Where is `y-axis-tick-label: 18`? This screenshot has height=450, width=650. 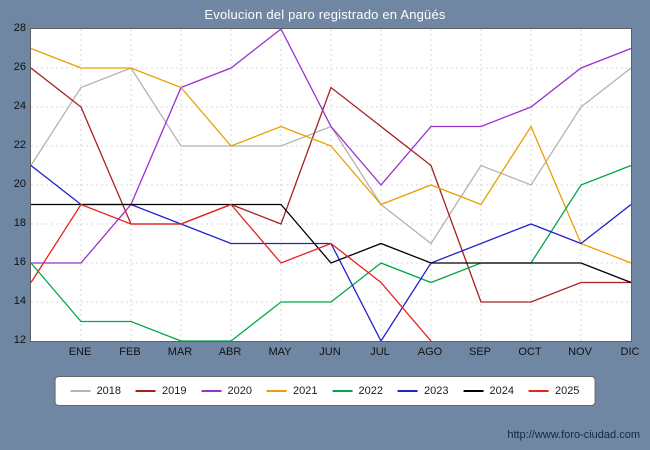 y-axis-tick-label: 18 is located at coordinates (19, 223).